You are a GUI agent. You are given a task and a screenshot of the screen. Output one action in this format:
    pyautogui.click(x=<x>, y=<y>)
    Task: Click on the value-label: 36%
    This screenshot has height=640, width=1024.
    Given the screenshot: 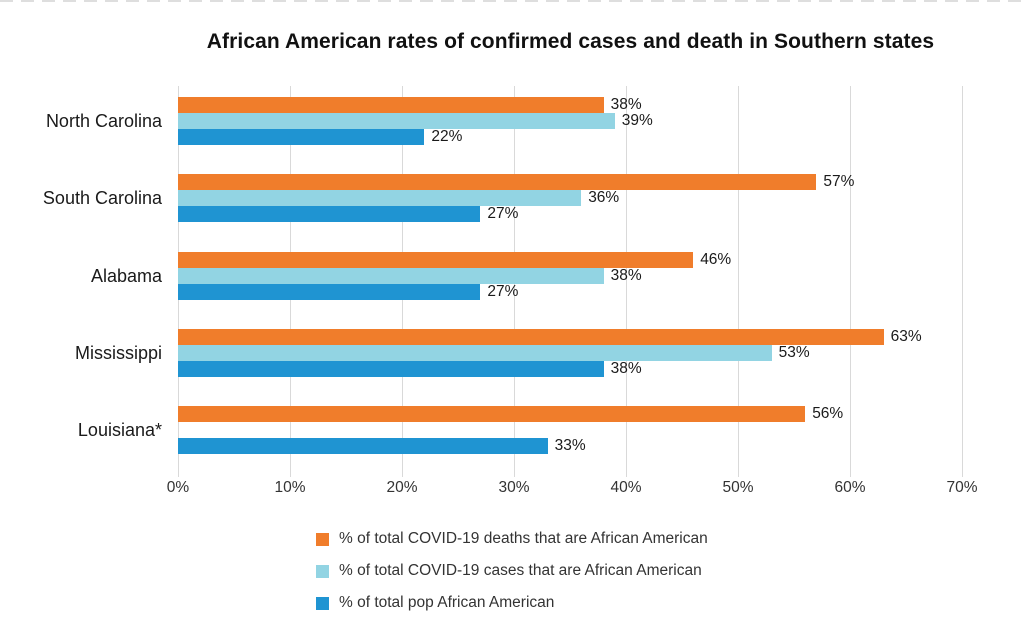 What is the action you would take?
    pyautogui.click(x=604, y=198)
    